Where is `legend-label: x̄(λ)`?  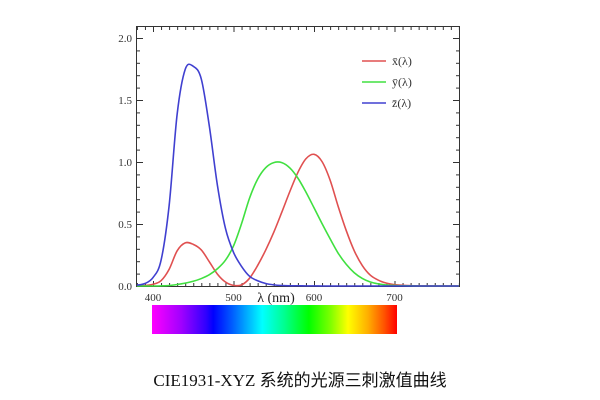 legend-label: x̄(λ) is located at coordinates (402, 61).